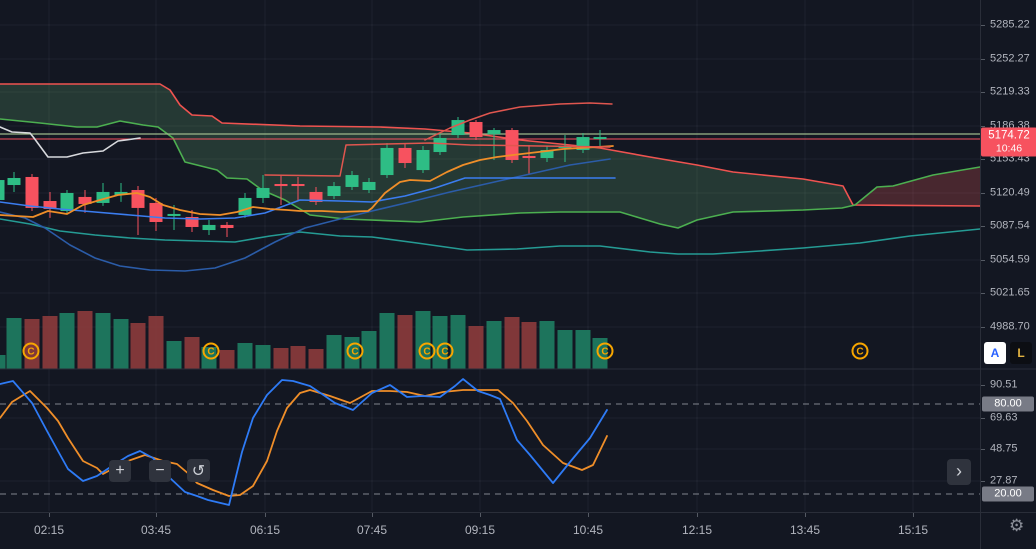 The height and width of the screenshot is (549, 1036). I want to click on time-axis-label: 03:45, so click(156, 530).